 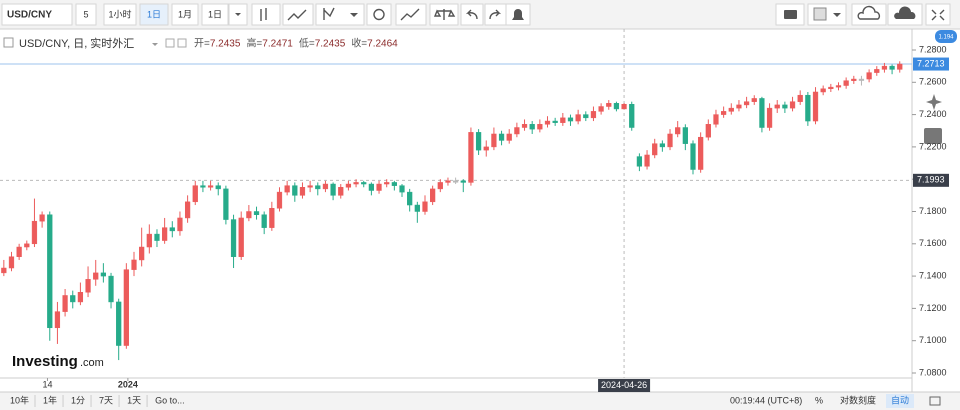 I want to click on indicator-icon, so click(x=340, y=14).